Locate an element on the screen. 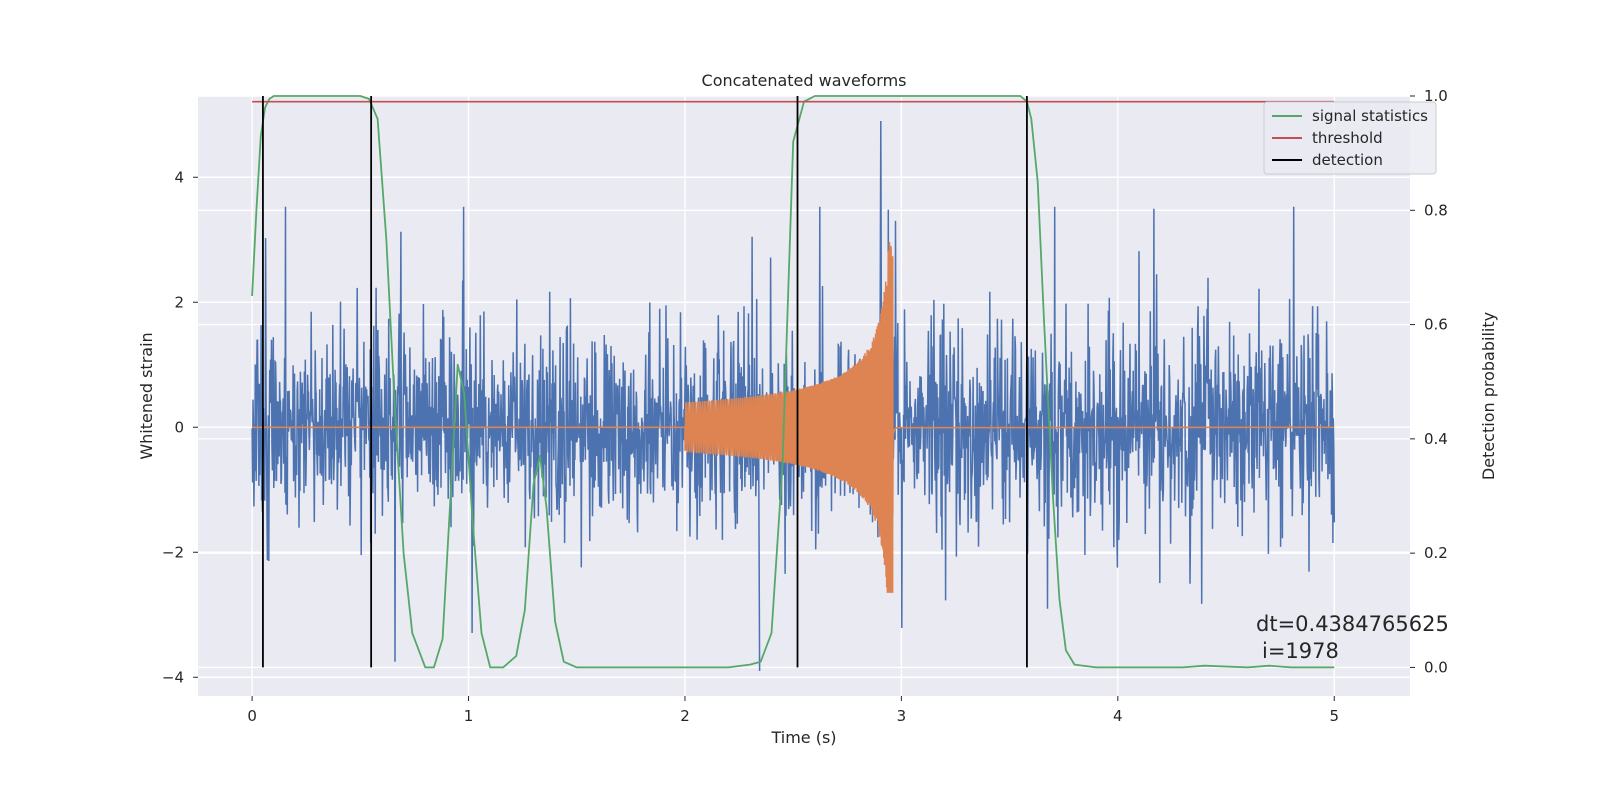 The width and height of the screenshot is (1600, 800). chart-title: Concatenated waveforms is located at coordinates (804, 80).